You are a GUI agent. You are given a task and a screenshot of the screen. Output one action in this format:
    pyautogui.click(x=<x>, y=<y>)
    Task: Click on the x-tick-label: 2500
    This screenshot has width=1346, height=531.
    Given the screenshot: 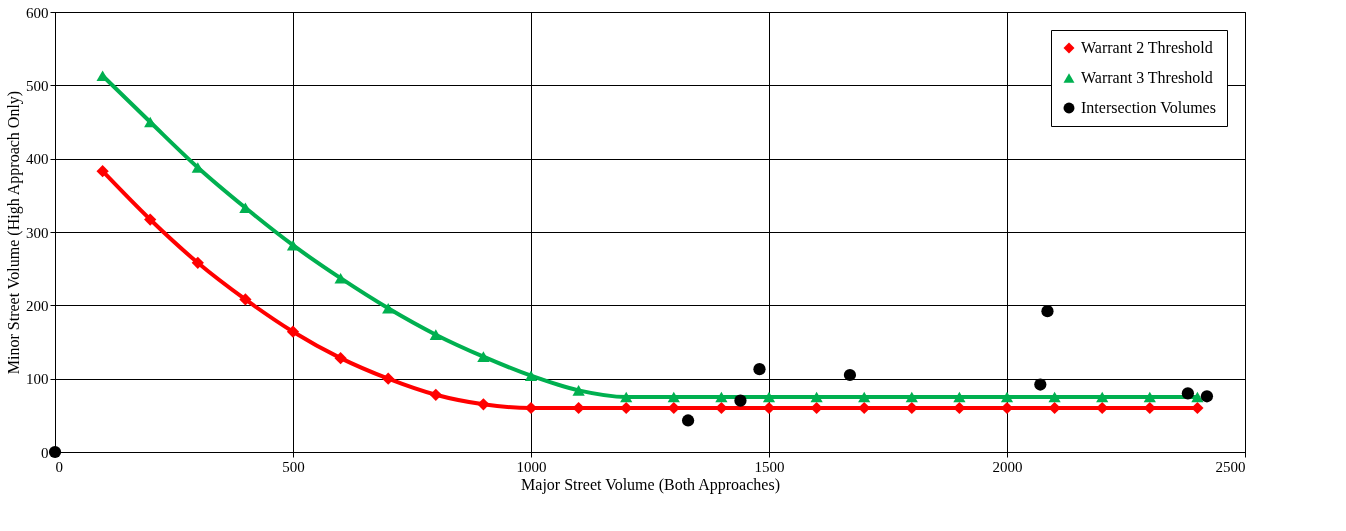 What is the action you would take?
    pyautogui.click(x=1230, y=466)
    